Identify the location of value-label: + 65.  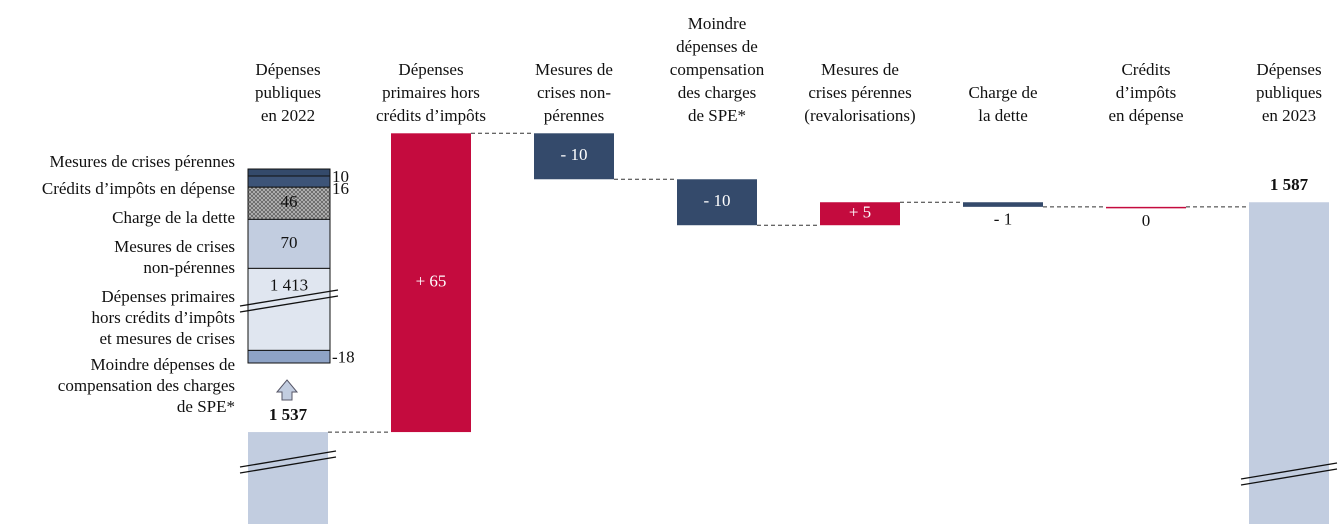
(431, 281).